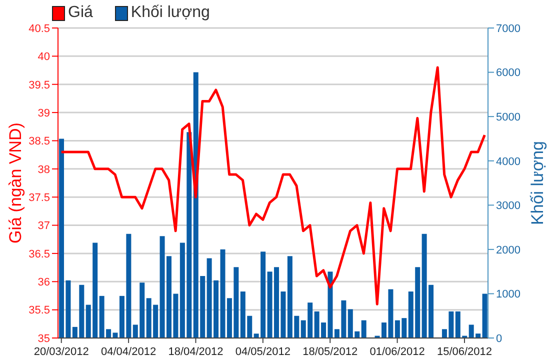 The height and width of the screenshot is (364, 550). I want to click on y-tick-label: 40, so click(44, 57).